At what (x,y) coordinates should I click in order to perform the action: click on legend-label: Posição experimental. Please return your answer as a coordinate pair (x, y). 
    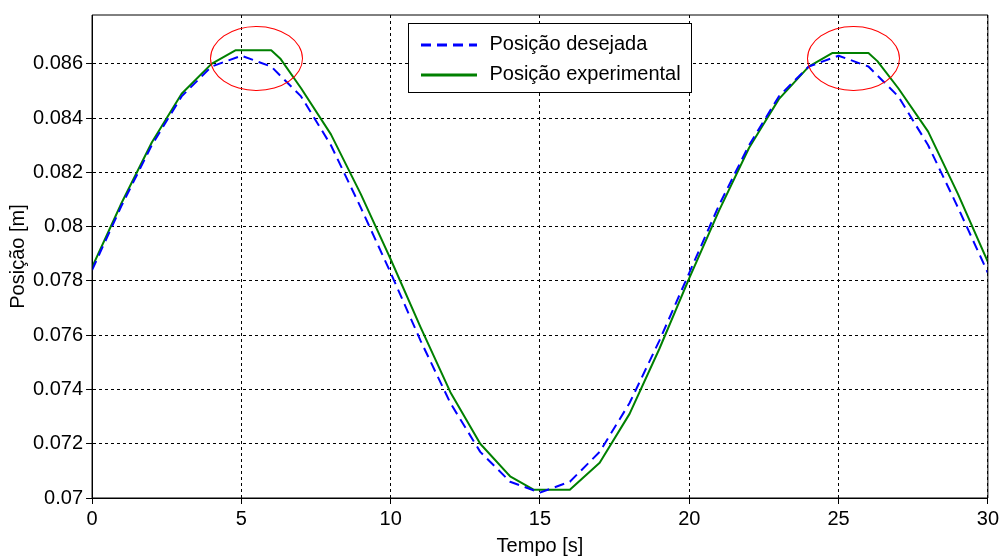
    Looking at the image, I should click on (585, 73).